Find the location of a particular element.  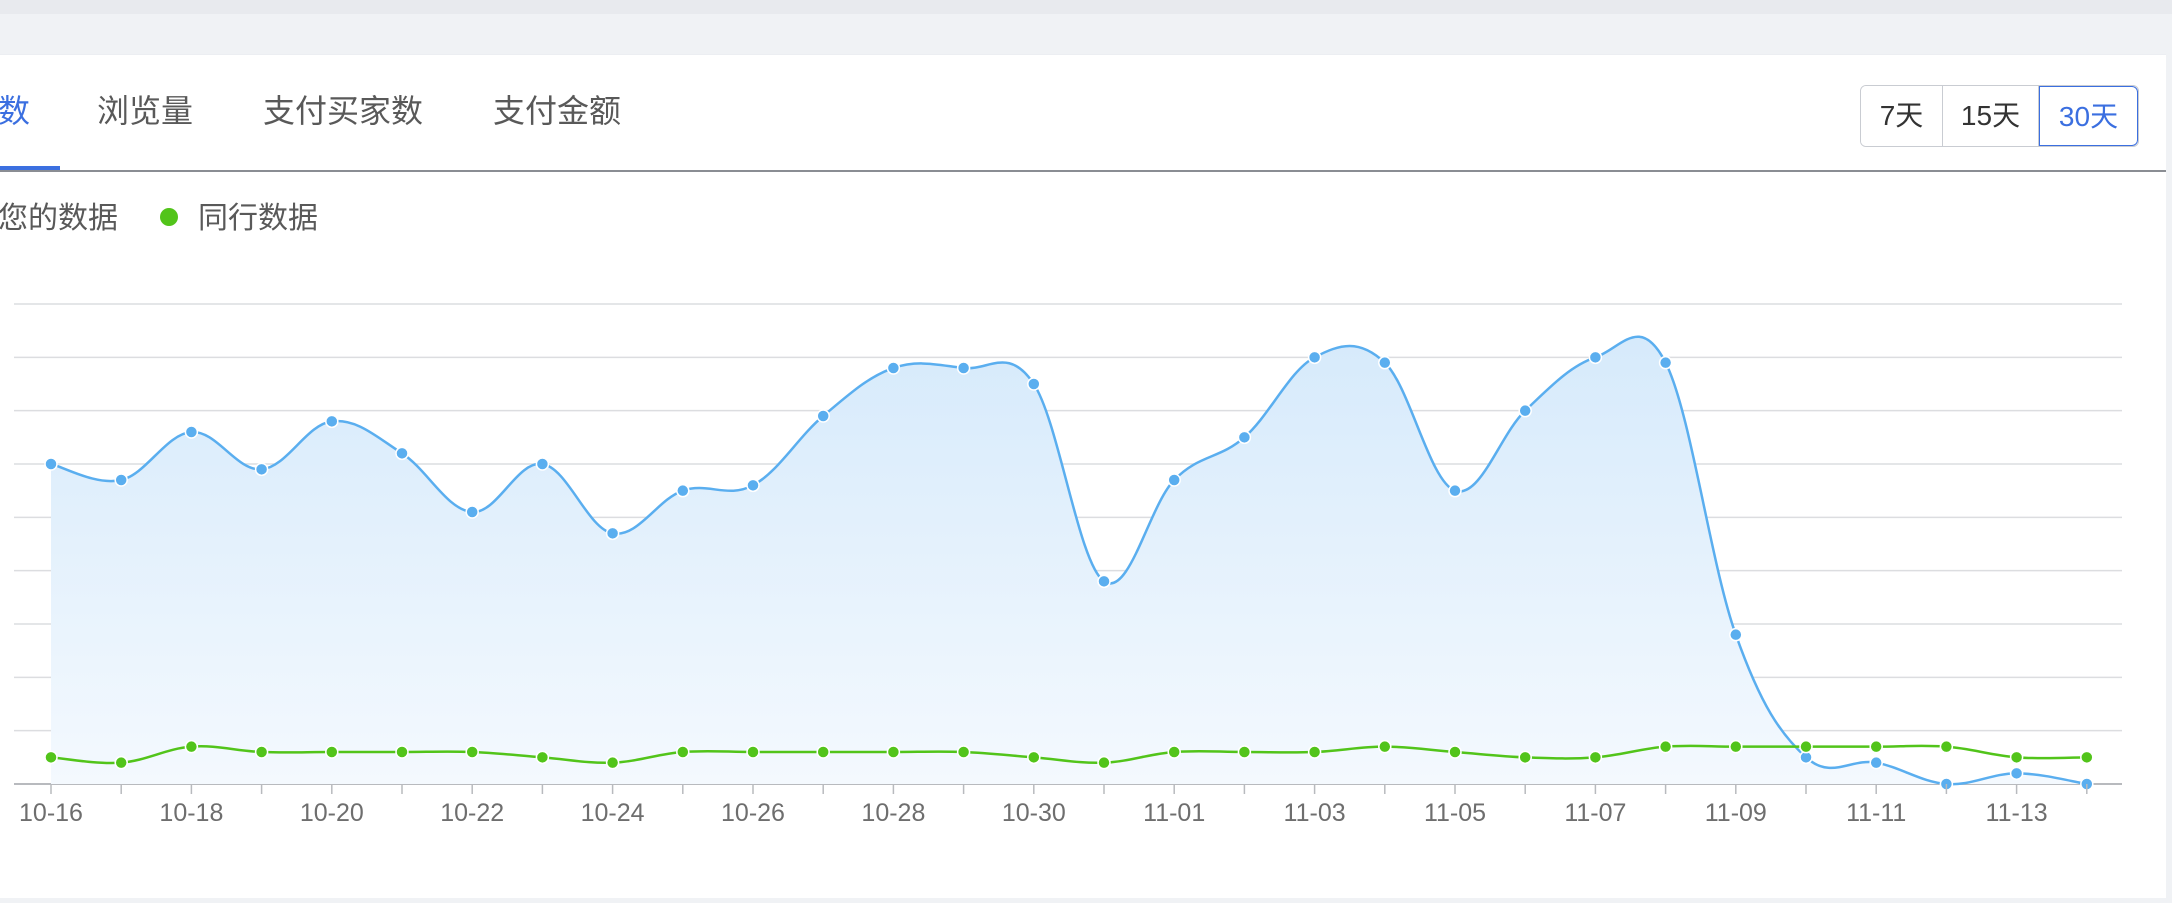

x-tick-label: 10-18 is located at coordinates (191, 813).